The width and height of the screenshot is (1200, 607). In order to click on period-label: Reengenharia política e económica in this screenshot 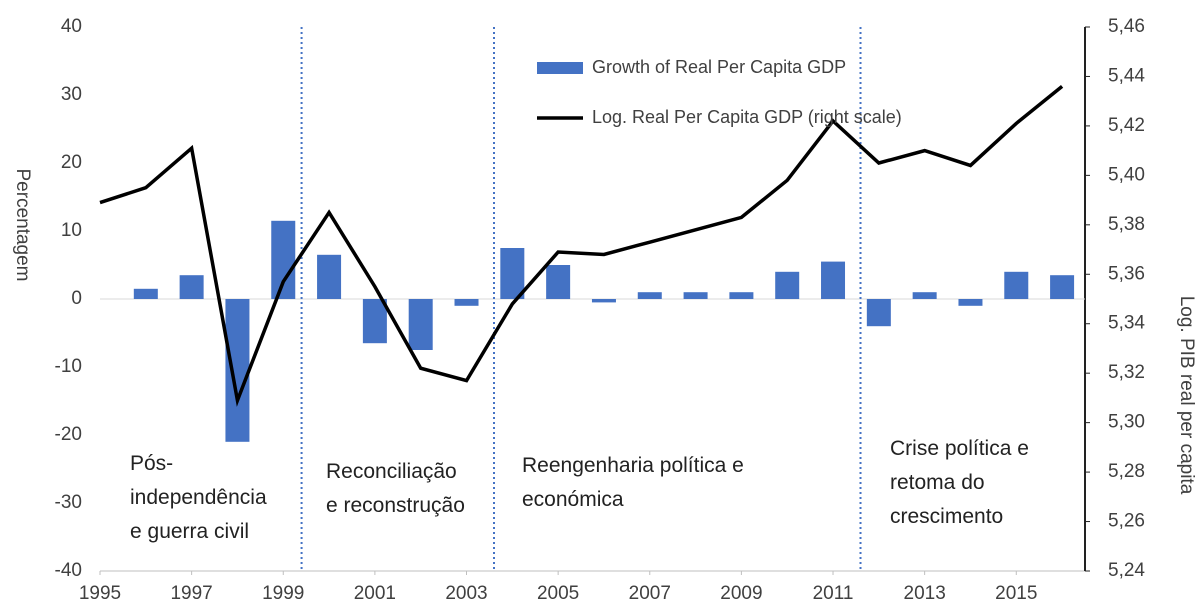, I will do `click(633, 482)`.